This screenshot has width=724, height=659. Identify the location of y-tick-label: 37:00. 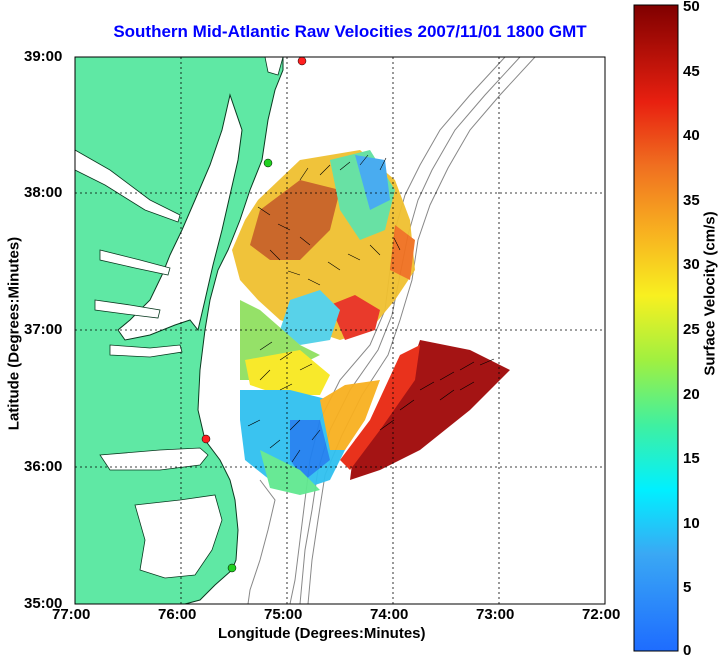
(43, 329).